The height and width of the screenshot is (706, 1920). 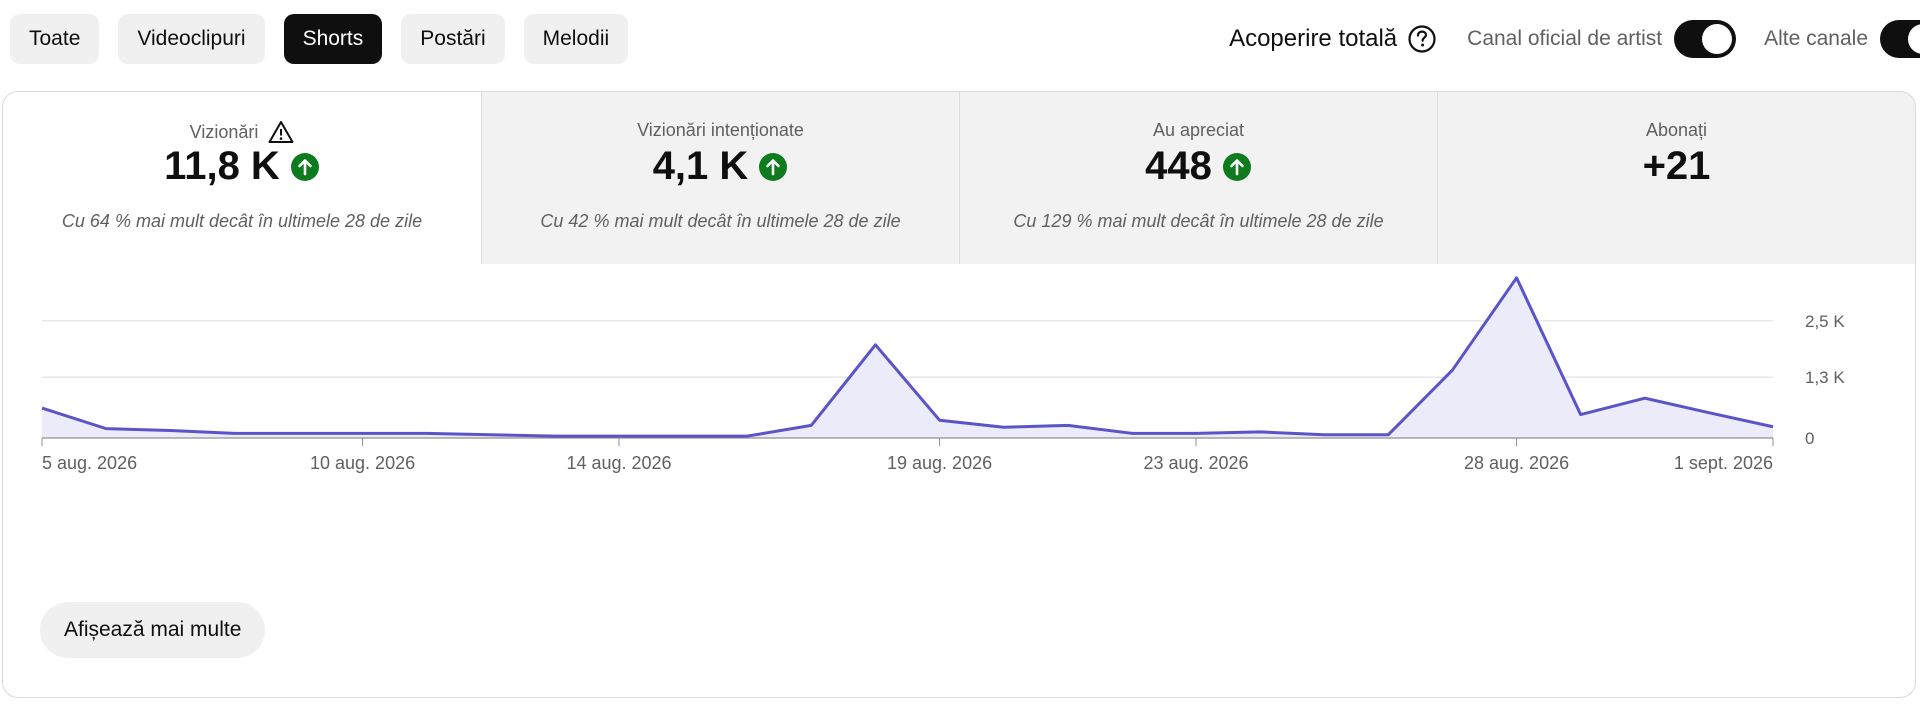 What do you see at coordinates (1825, 321) in the screenshot?
I see `y-tick-label: 2,5 K` at bounding box center [1825, 321].